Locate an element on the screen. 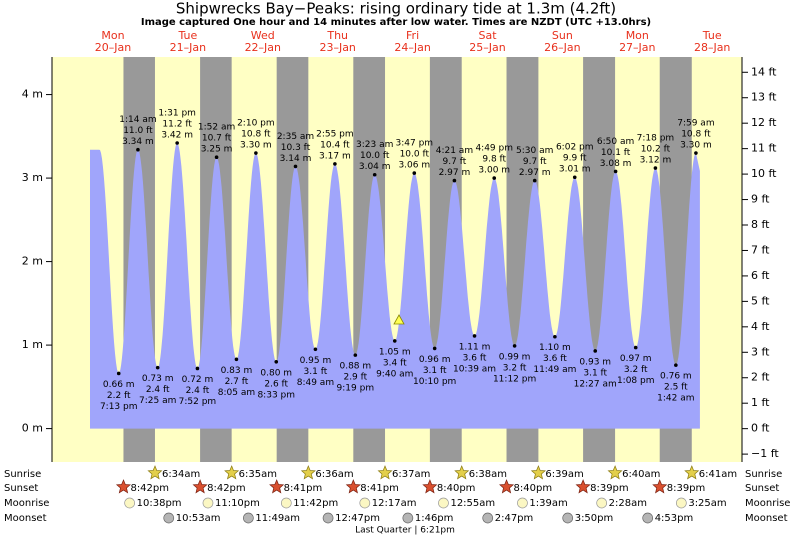 This screenshot has height=538, width=793. y2-tick-label: 9 ft is located at coordinates (760, 199).